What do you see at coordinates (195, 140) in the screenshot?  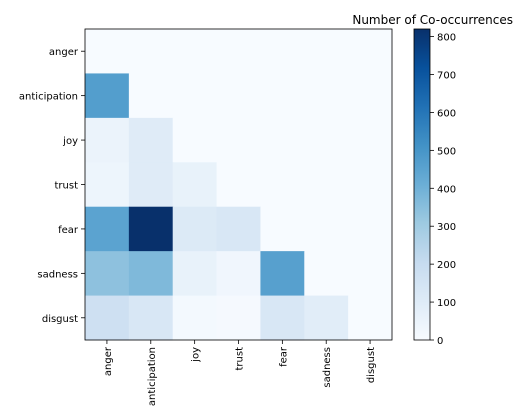 I see `heatmap-cell-joy-joy` at bounding box center [195, 140].